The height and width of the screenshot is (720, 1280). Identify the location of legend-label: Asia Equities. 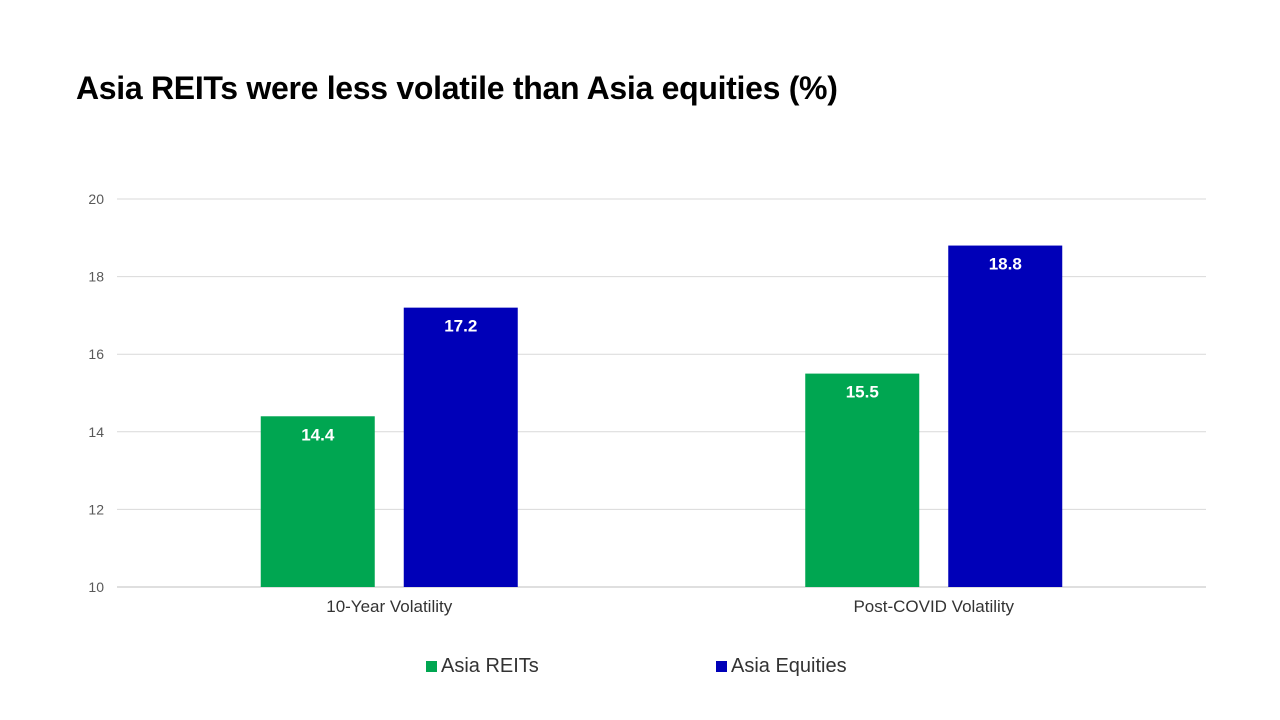
(789, 666).